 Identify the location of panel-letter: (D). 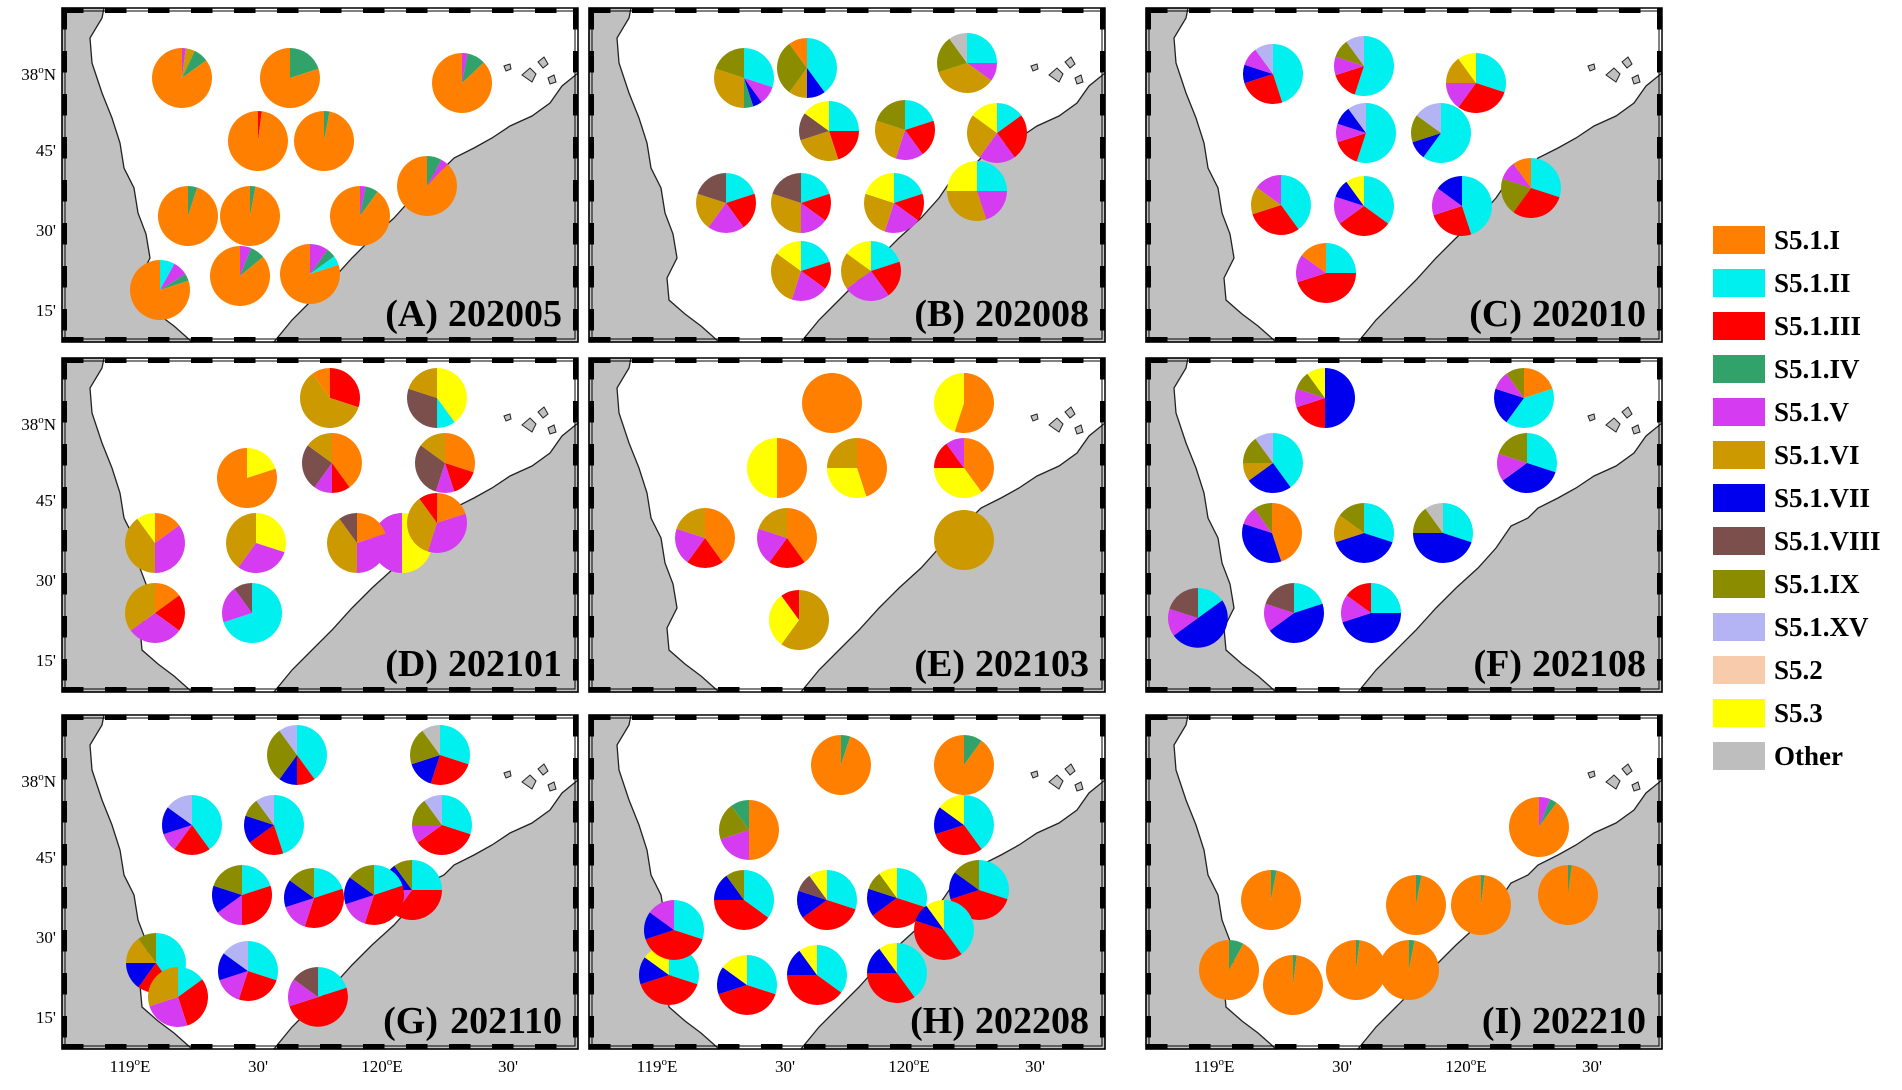
(411, 664).